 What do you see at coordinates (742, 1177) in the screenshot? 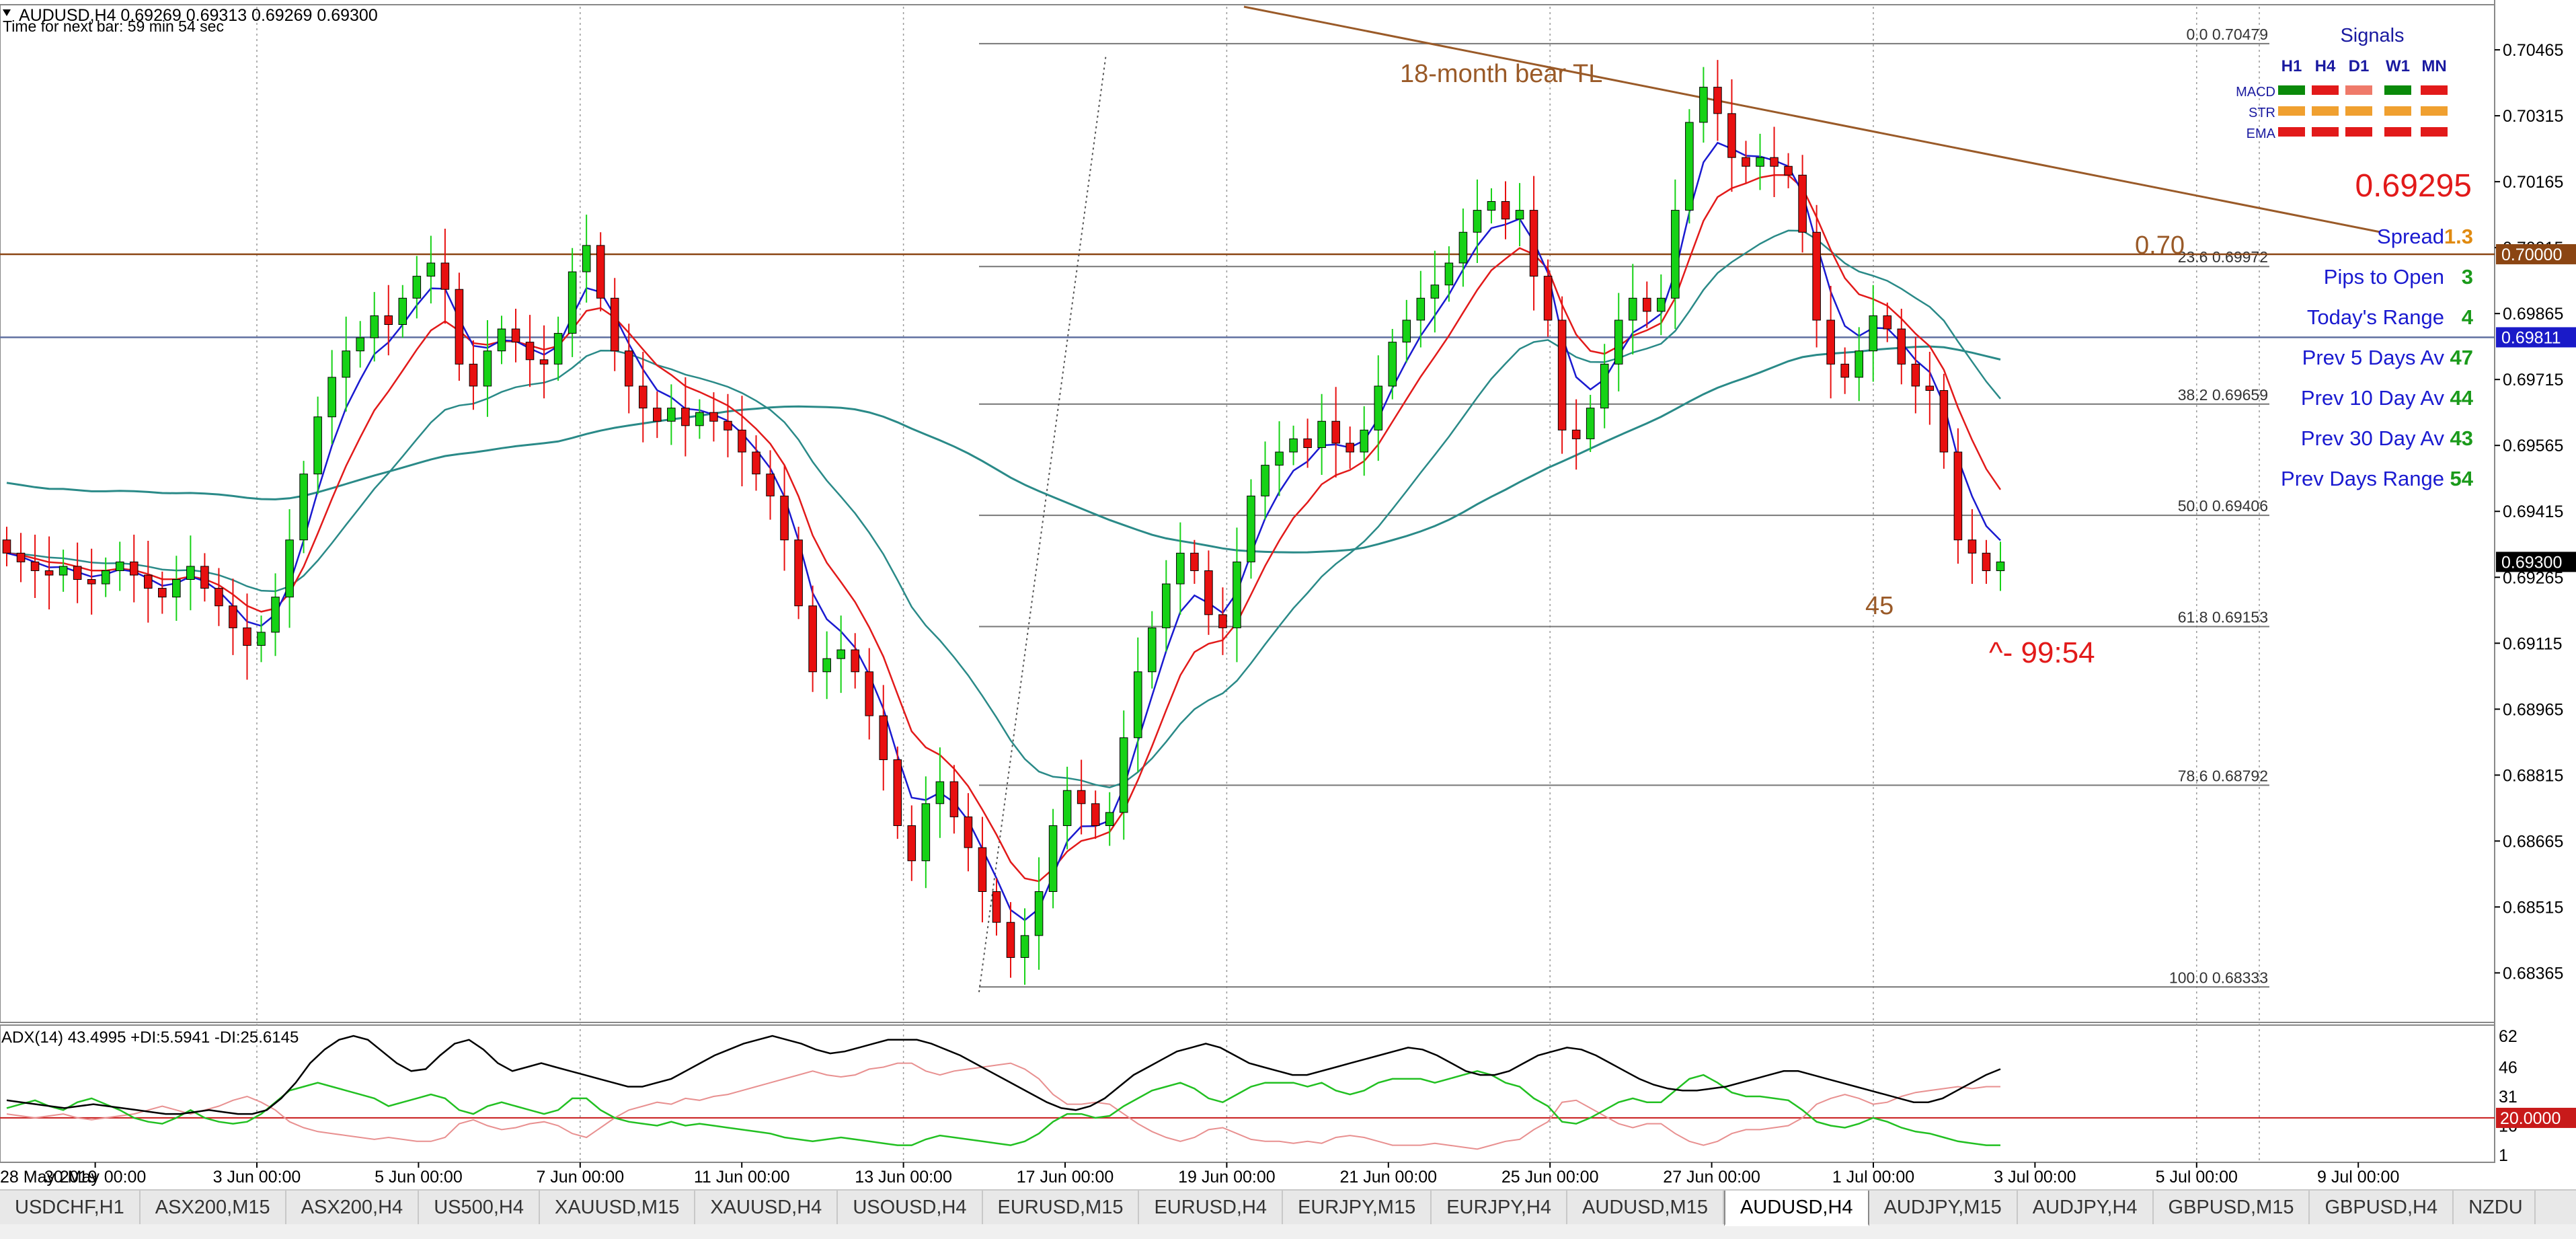
I see `date-label: 11 Jun 00:00` at bounding box center [742, 1177].